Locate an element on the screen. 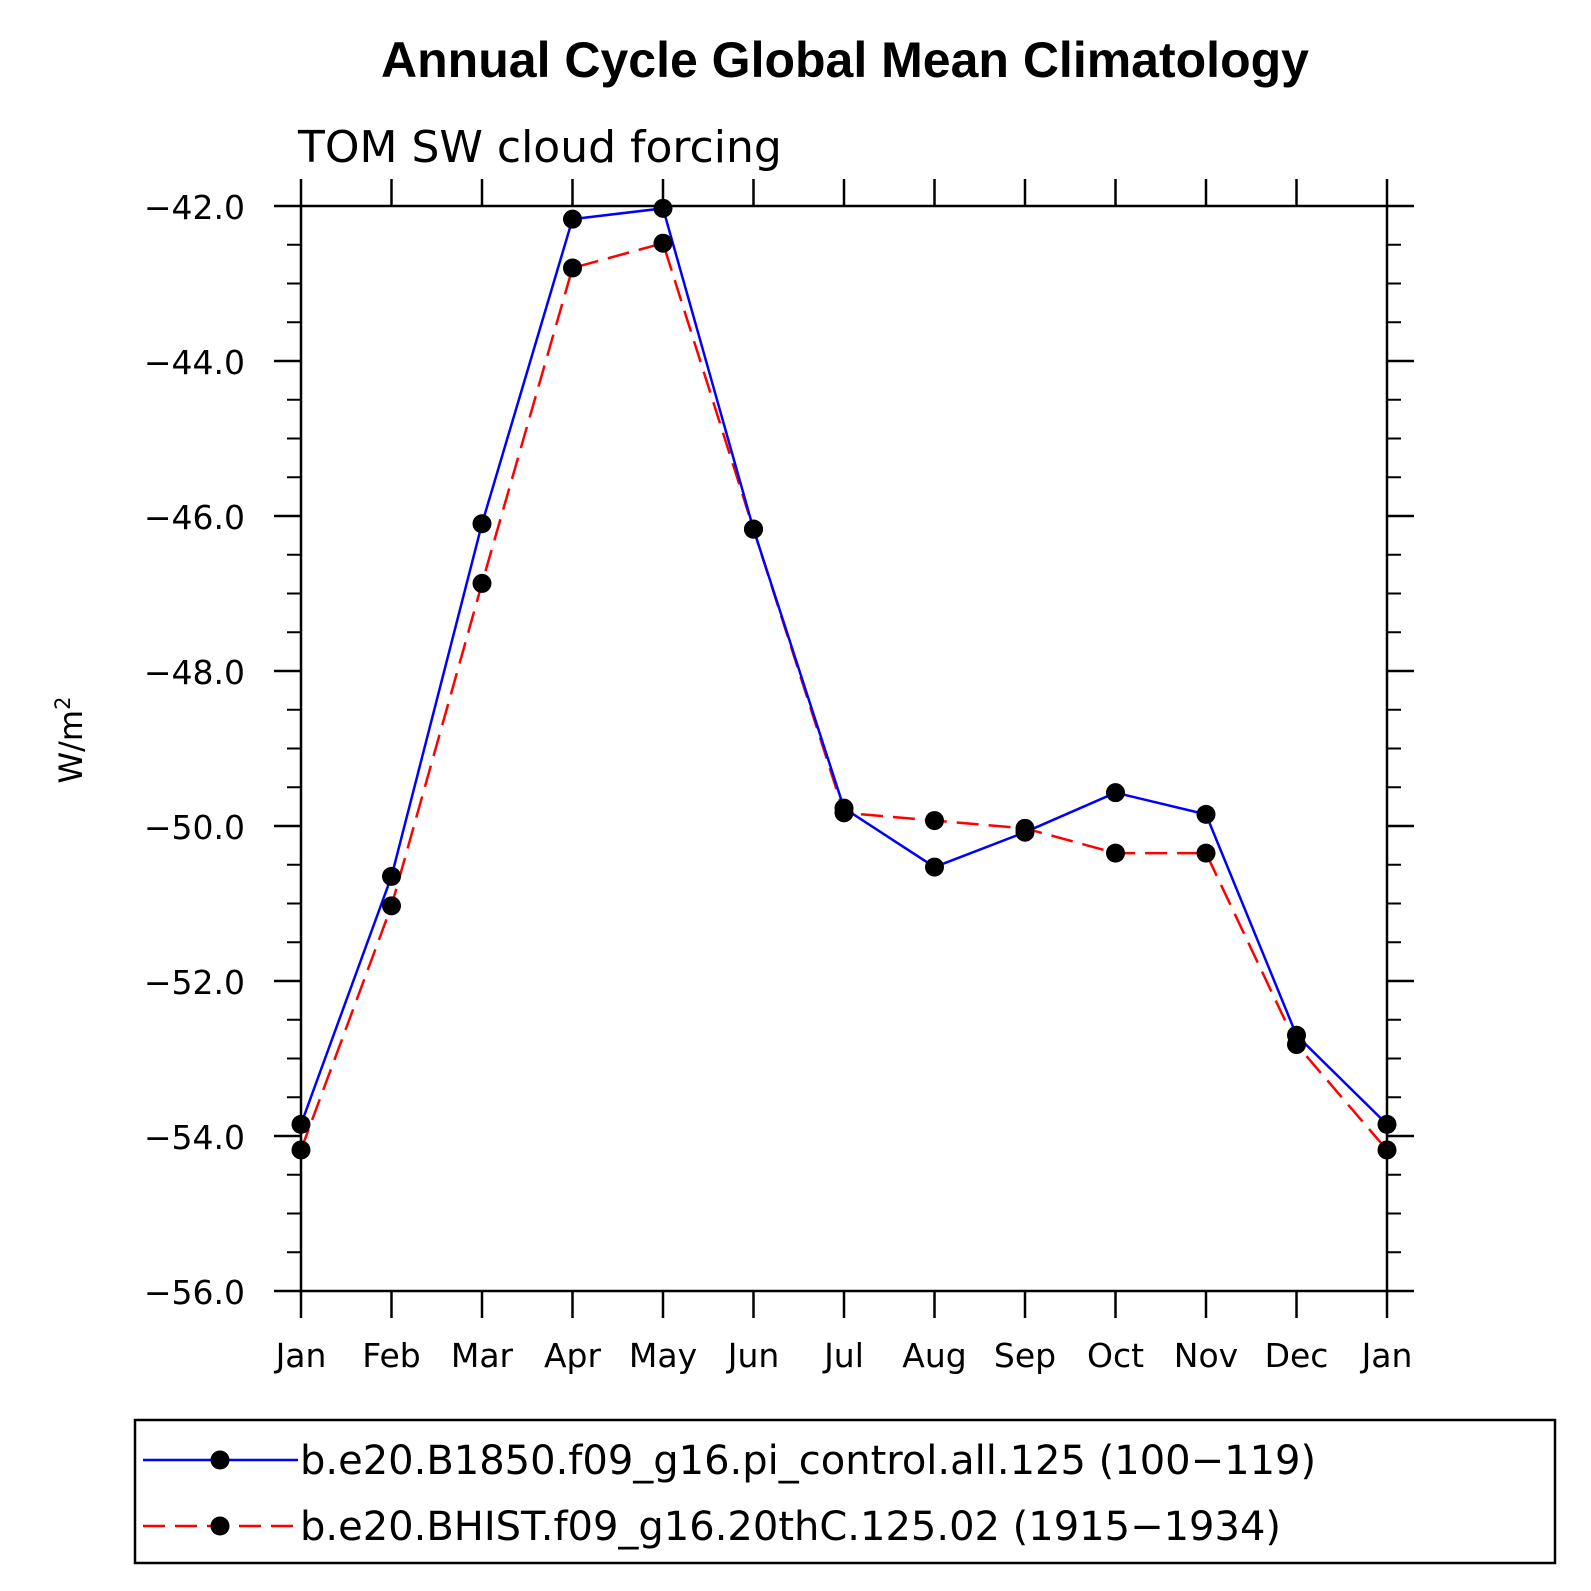 This screenshot has width=1591, height=1591. legend-box is located at coordinates (845, 1491).